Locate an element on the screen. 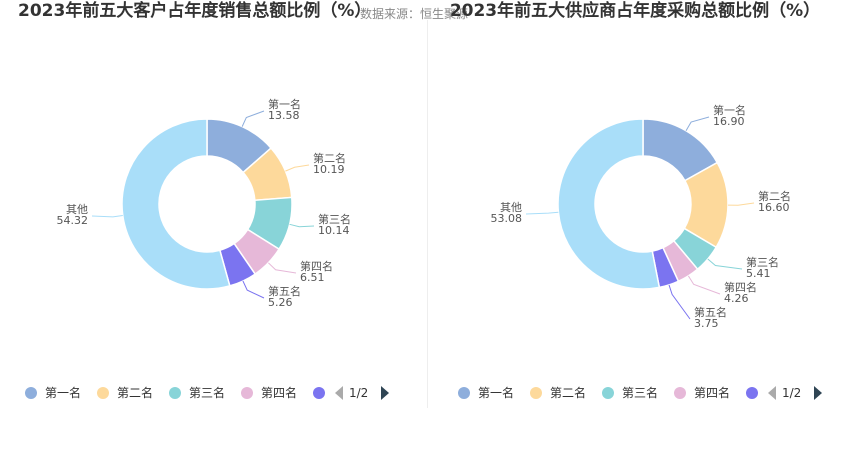  slice-value-label: 16.60 is located at coordinates (774, 207).